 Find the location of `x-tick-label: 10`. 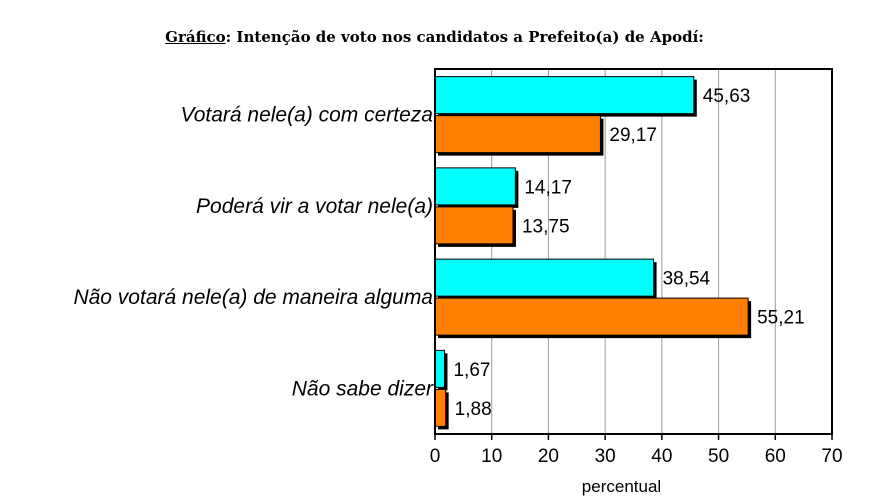

x-tick-label: 10 is located at coordinates (491, 456).